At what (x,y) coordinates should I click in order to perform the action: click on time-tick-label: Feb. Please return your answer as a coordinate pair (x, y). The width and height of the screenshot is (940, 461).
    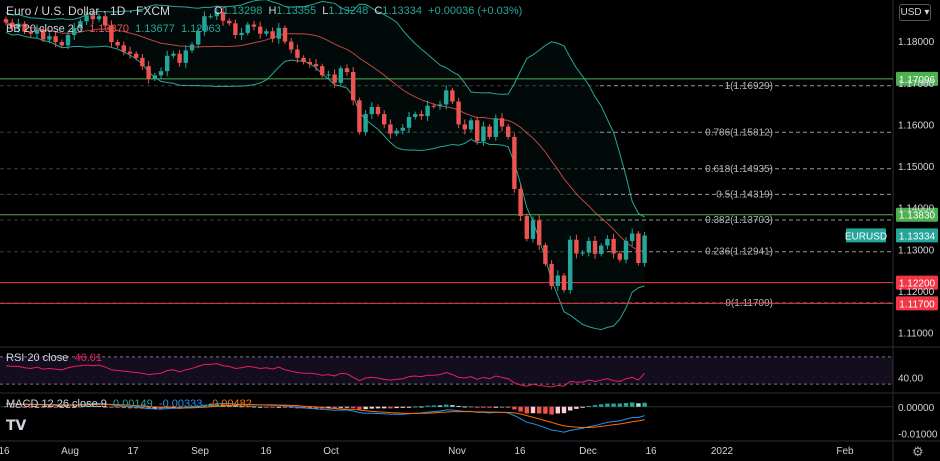
    Looking at the image, I should click on (845, 451).